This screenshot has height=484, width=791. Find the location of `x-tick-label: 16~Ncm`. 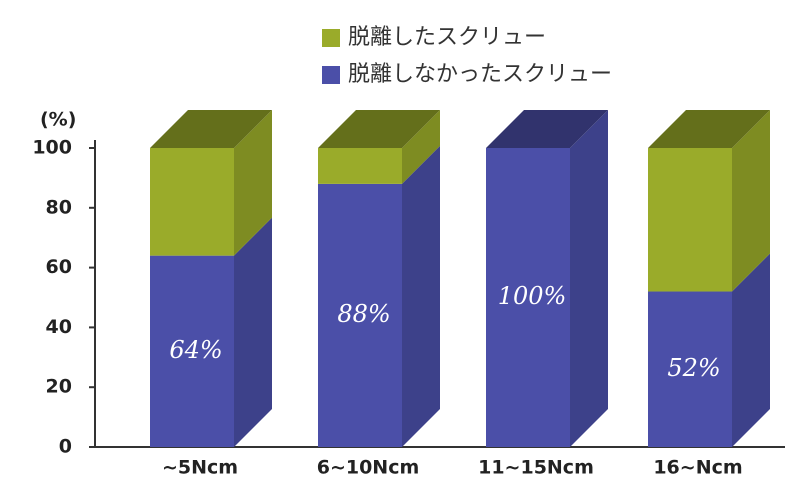

x-tick-label: 16~Ncm is located at coordinates (697, 468).